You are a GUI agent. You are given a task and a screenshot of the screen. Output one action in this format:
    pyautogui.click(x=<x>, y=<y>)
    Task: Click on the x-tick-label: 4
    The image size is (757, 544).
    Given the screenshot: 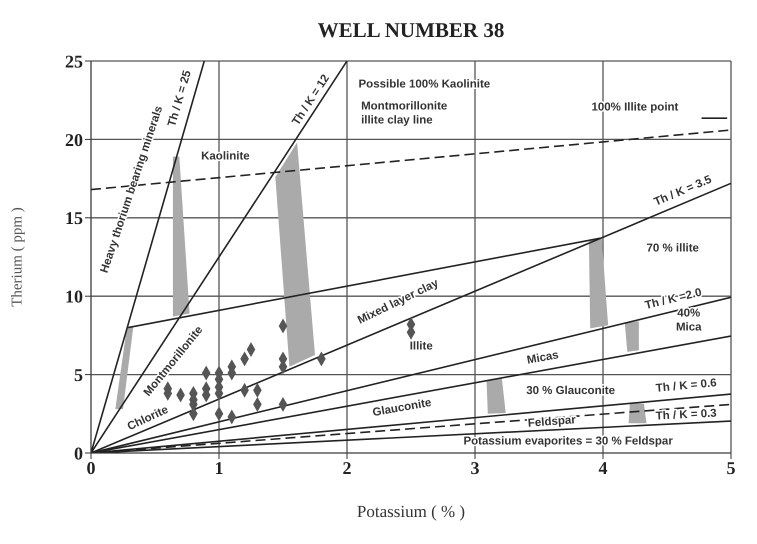 What is the action you would take?
    pyautogui.click(x=603, y=468)
    